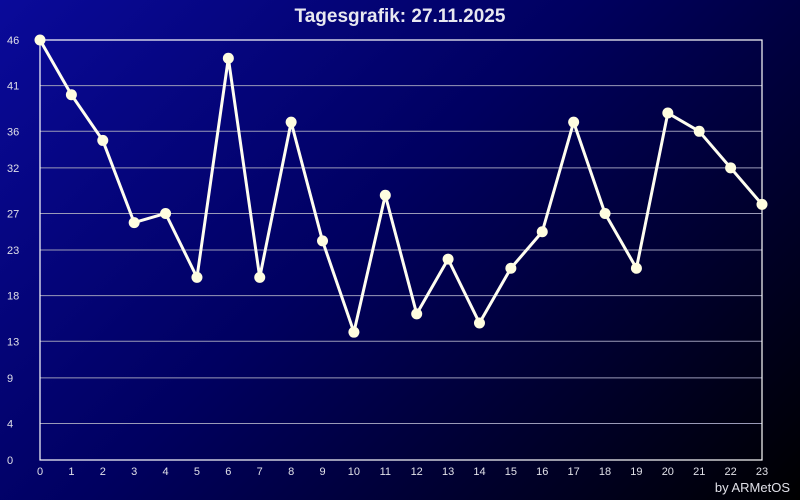 This screenshot has height=500, width=800. Describe the element at coordinates (699, 472) in the screenshot. I see `x-tick-label: 21` at that location.